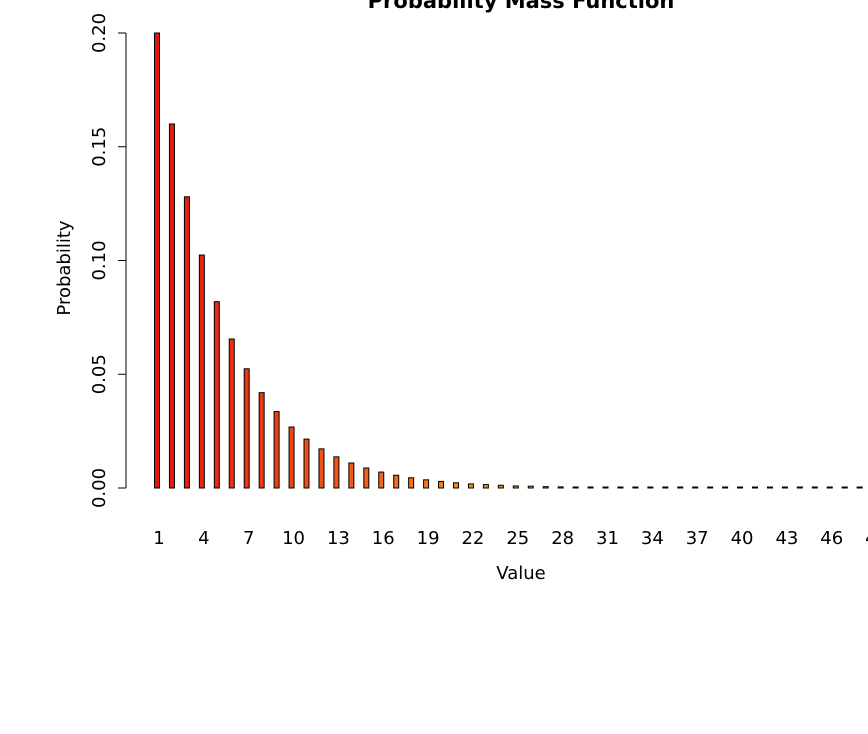 The image size is (868, 734). What do you see at coordinates (428, 538) in the screenshot?
I see `x-tick-label: 19` at bounding box center [428, 538].